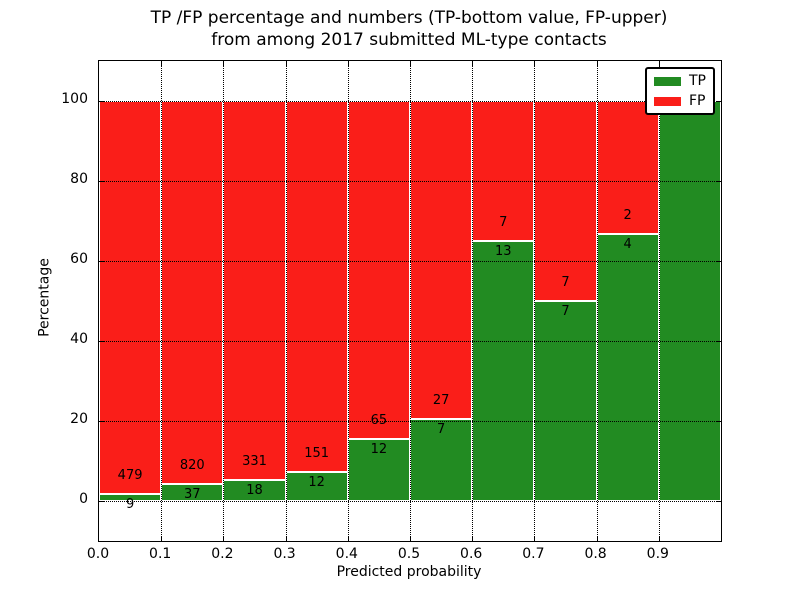  Describe the element at coordinates (409, 554) in the screenshot. I see `x-tick-label: 0.5` at that location.